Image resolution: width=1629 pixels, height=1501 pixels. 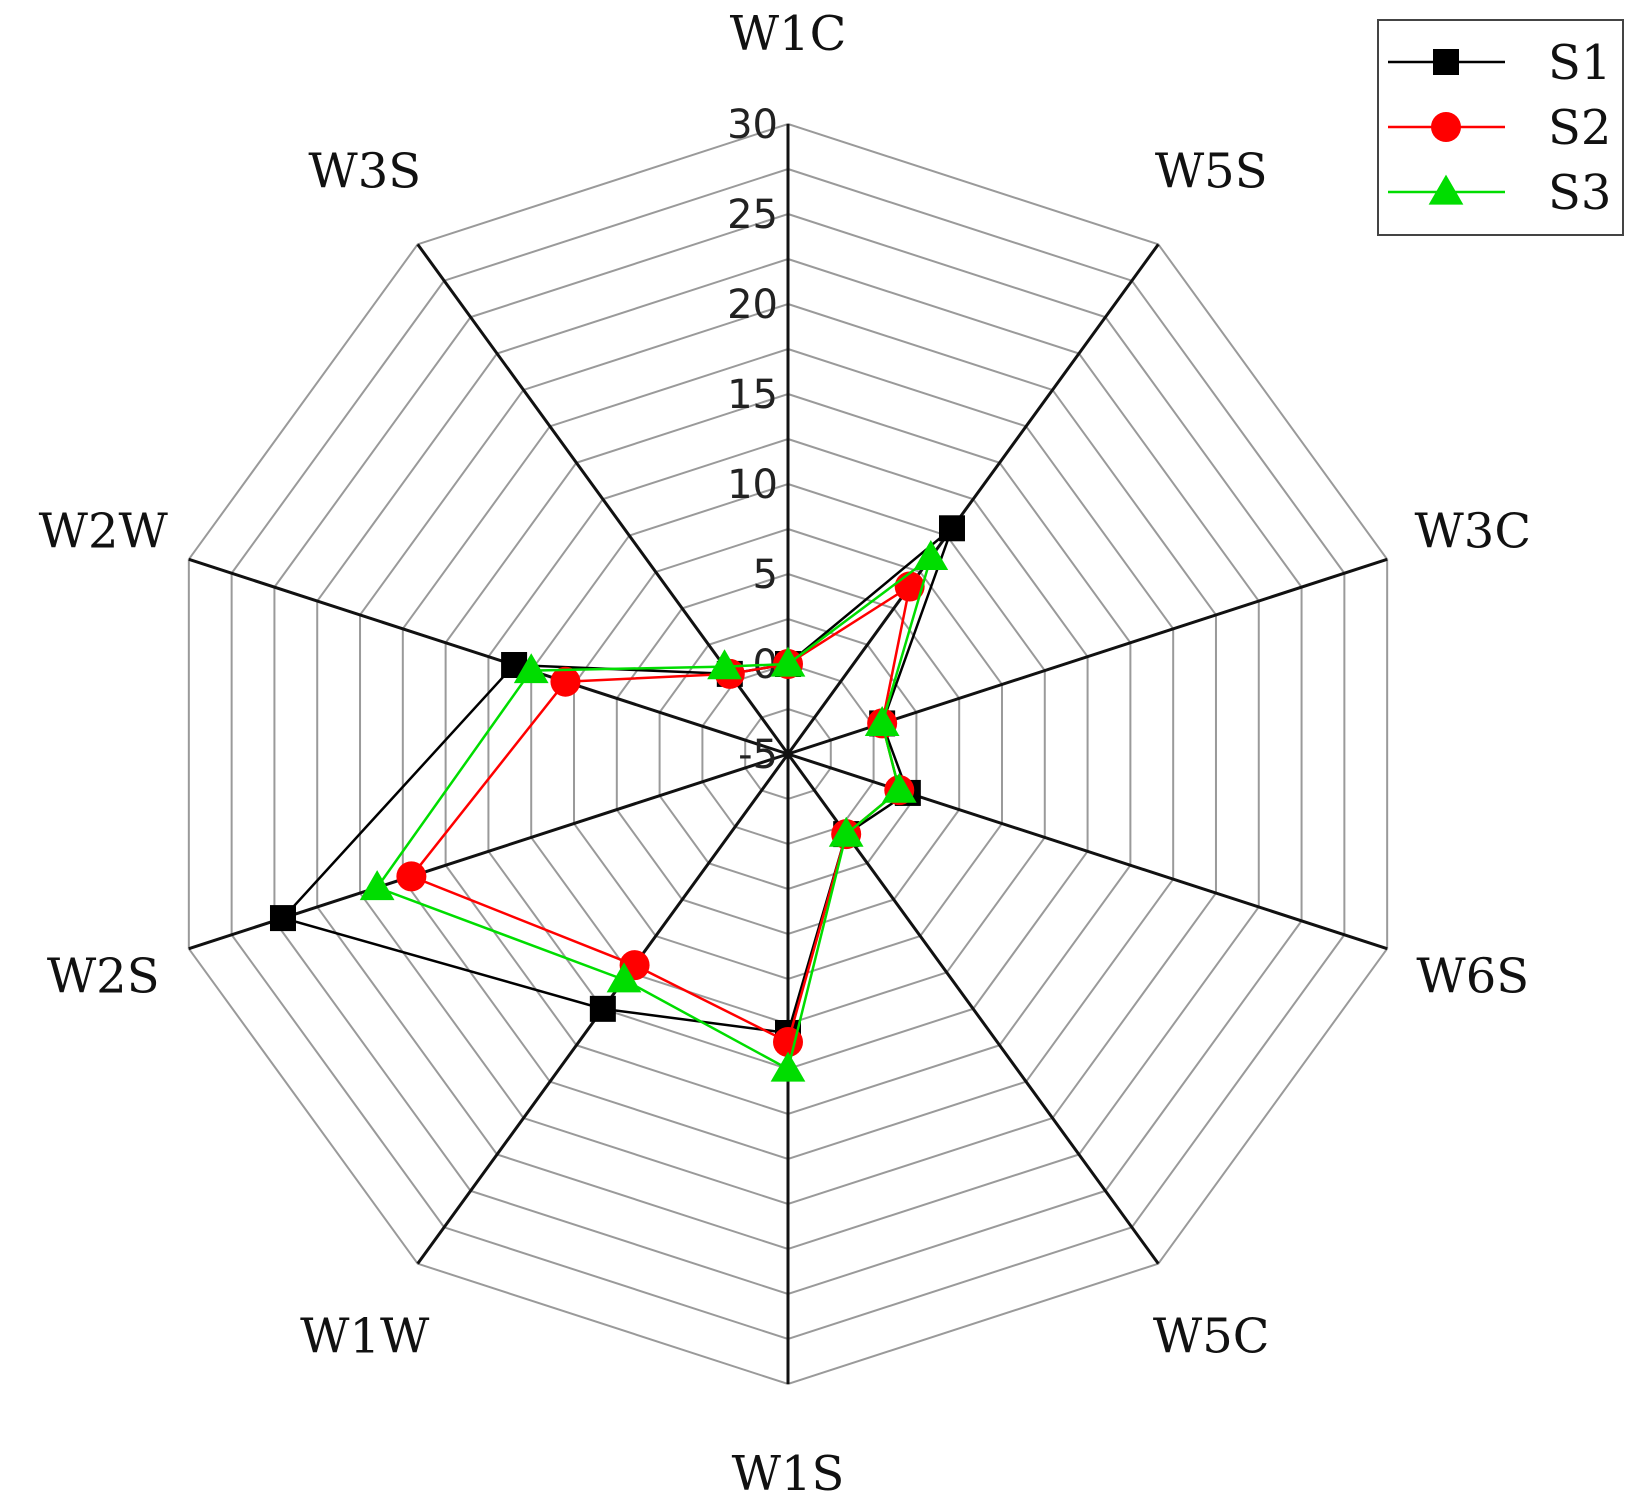 I want to click on category-label-w3c: W3C, so click(x=1472, y=532).